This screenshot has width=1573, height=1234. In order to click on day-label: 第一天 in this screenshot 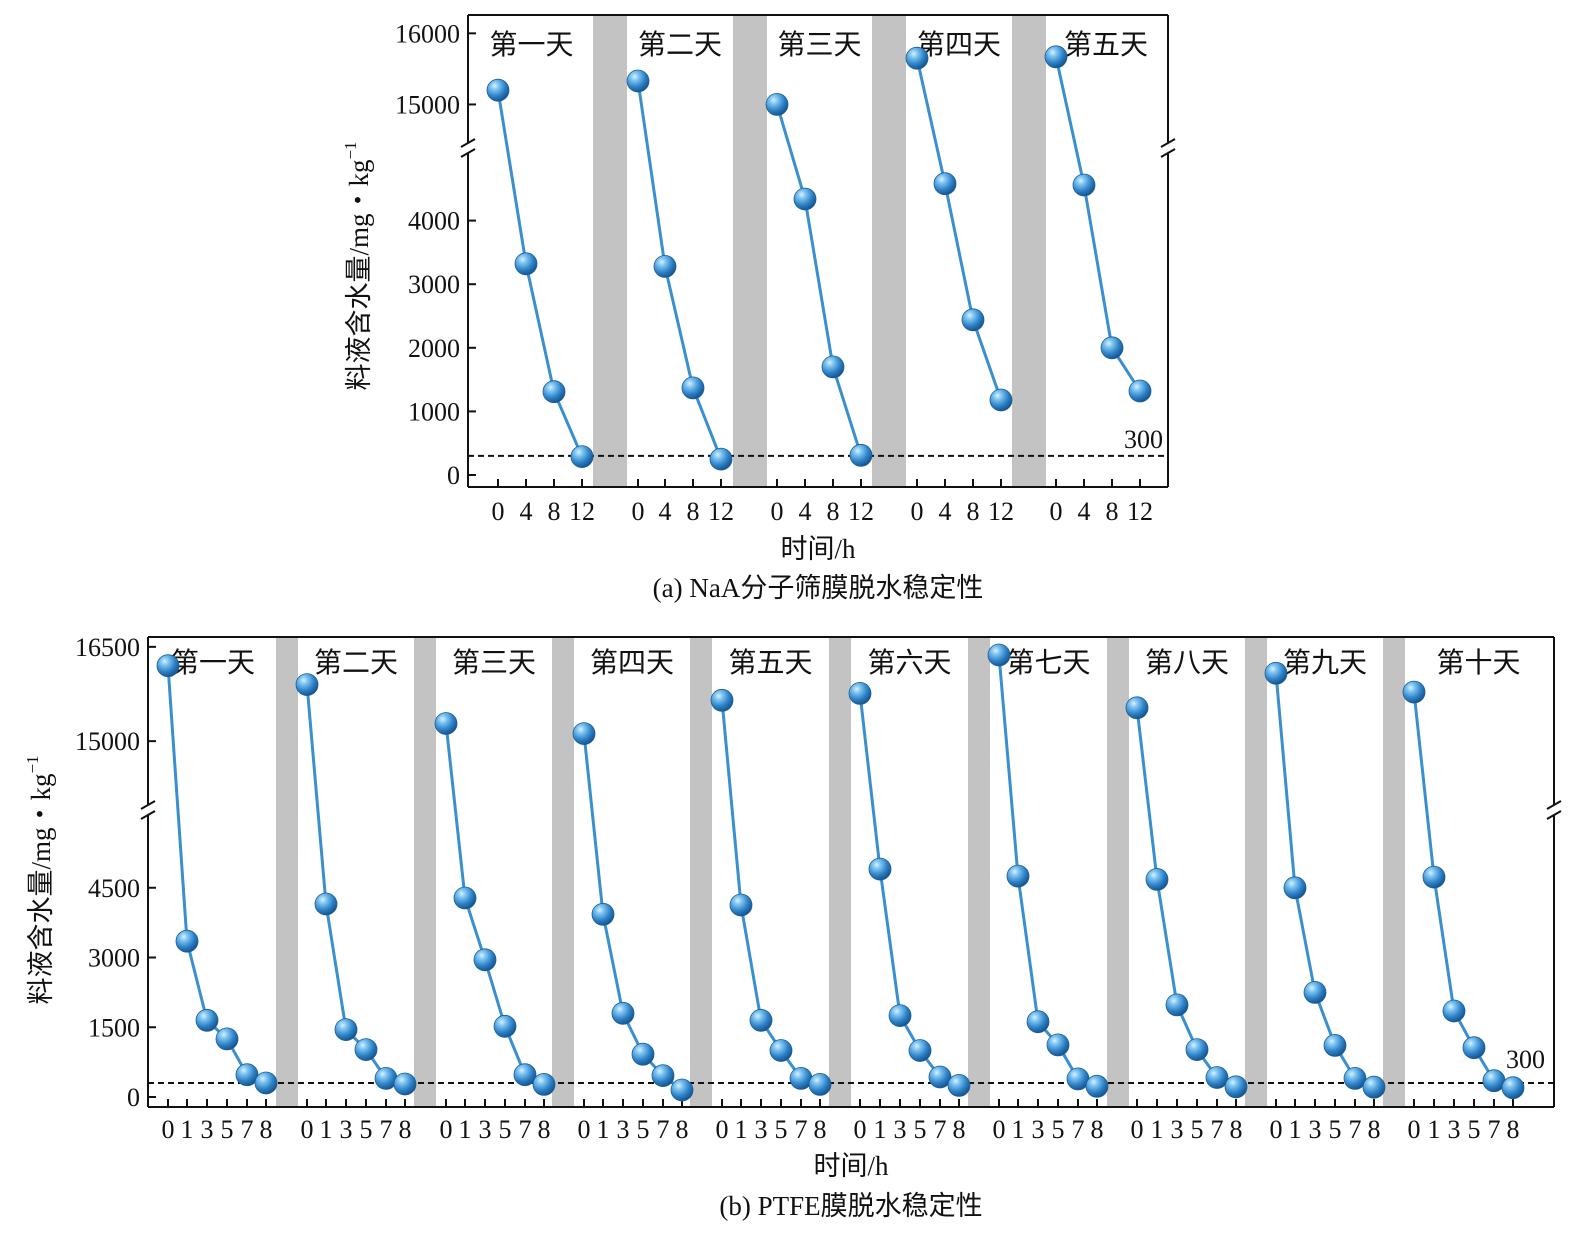, I will do `click(531, 45)`.